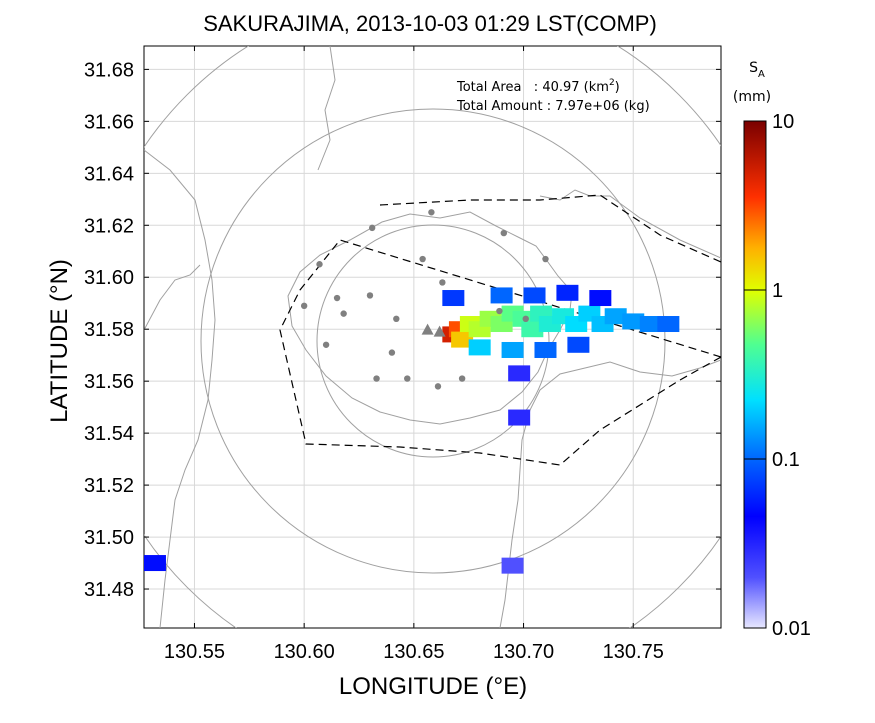 Image resolution: width=875 pixels, height=723 pixels. Describe the element at coordinates (424, 299) in the screenshot. I see `station-markers` at that location.